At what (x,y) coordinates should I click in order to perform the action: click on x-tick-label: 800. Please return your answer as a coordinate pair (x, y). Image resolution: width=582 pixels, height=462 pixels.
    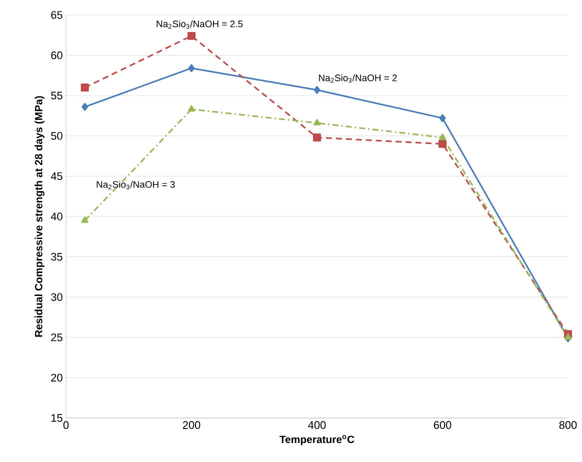
    Looking at the image, I should click on (568, 425).